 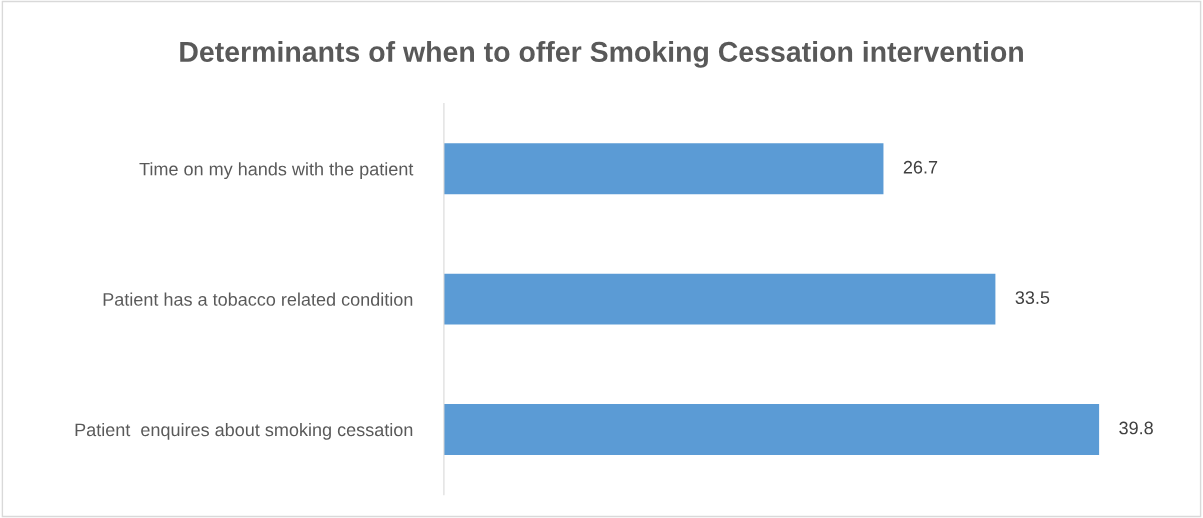 I want to click on y-tick-label: Time on my hands with the patient, so click(x=276, y=171).